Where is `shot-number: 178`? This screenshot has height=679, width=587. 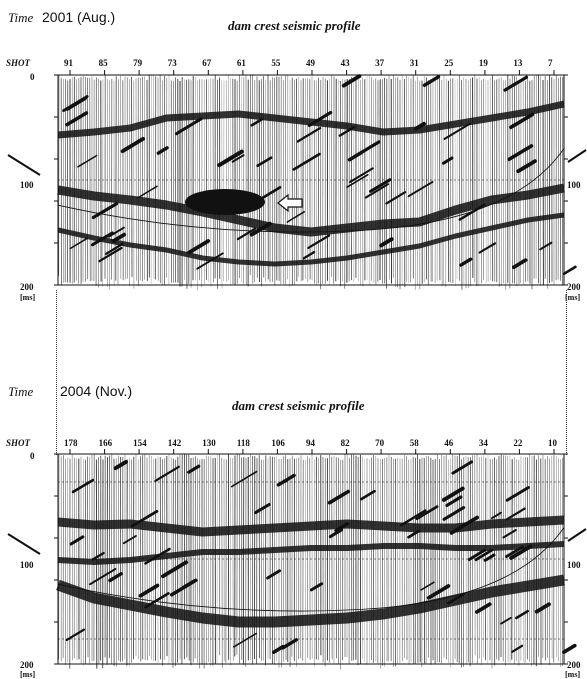
shot-number: 178 is located at coordinates (71, 443).